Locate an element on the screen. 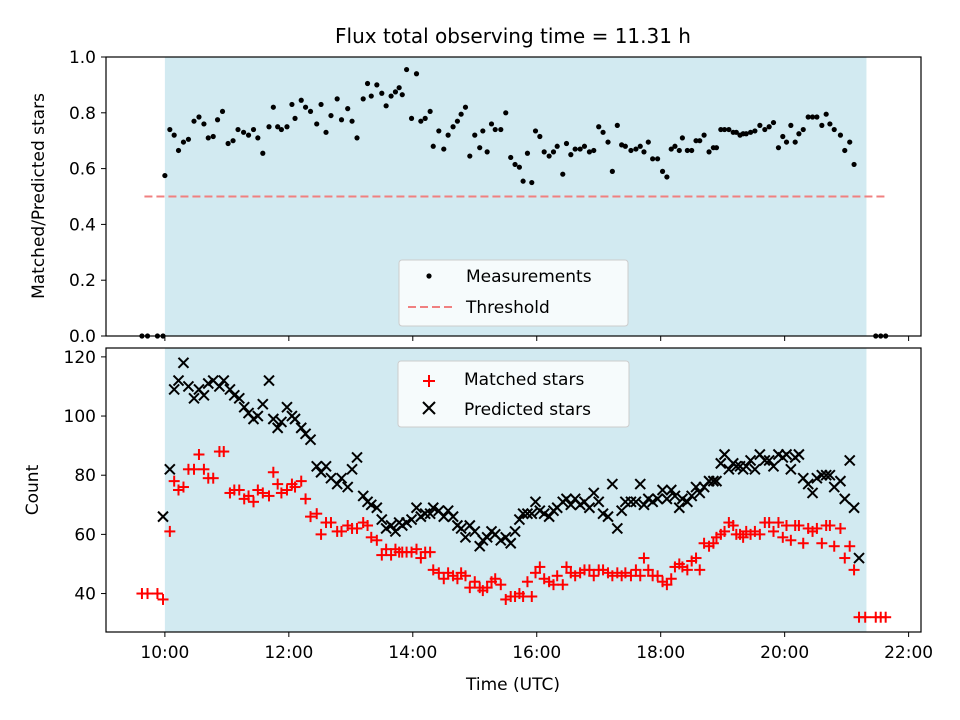 The width and height of the screenshot is (960, 720). top-y-tick-label: 0.6 is located at coordinates (82, 170).